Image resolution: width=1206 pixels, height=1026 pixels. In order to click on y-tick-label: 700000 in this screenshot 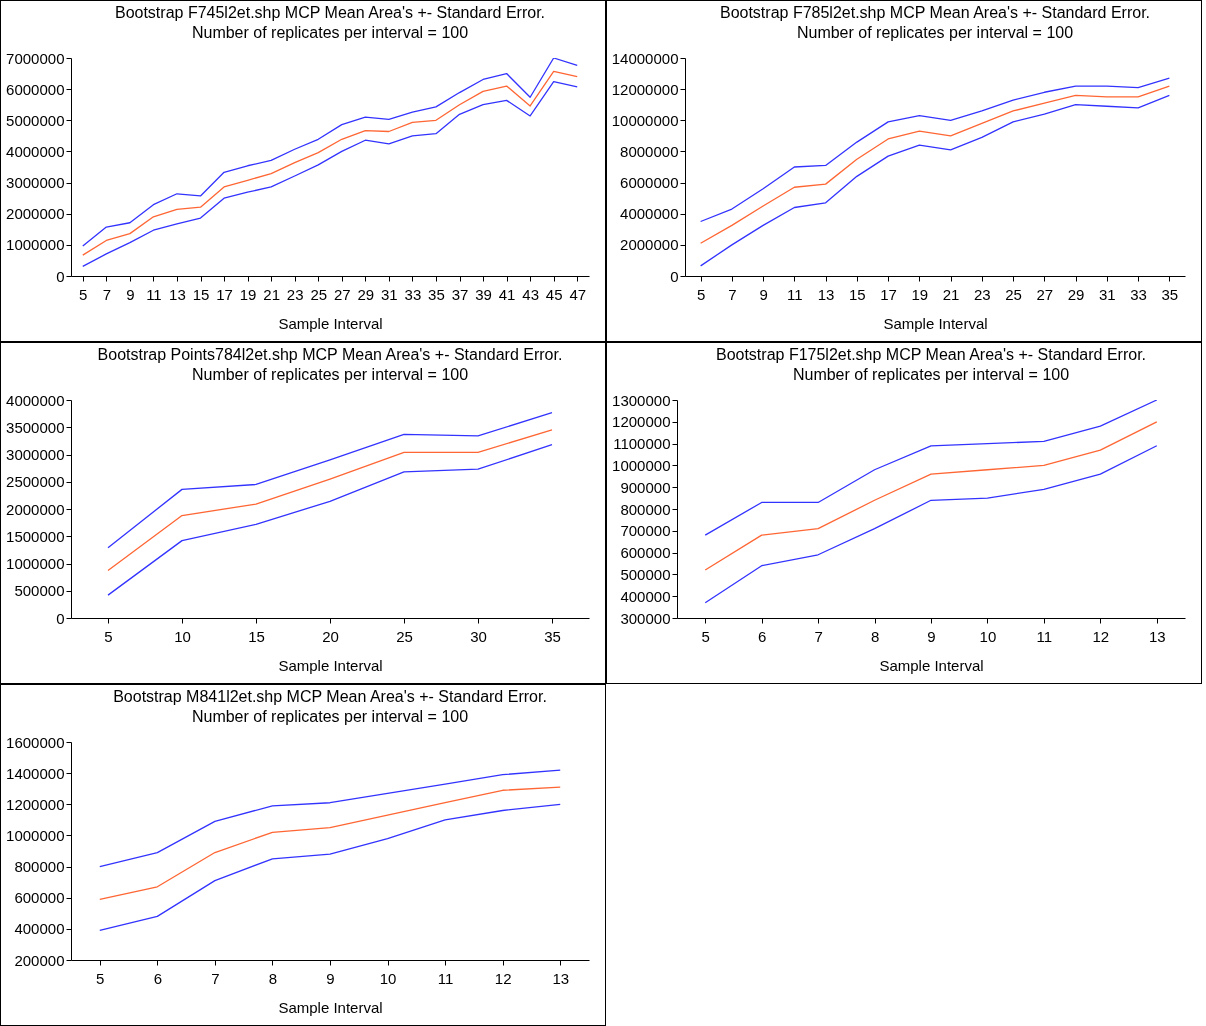, I will do `click(645, 531)`.